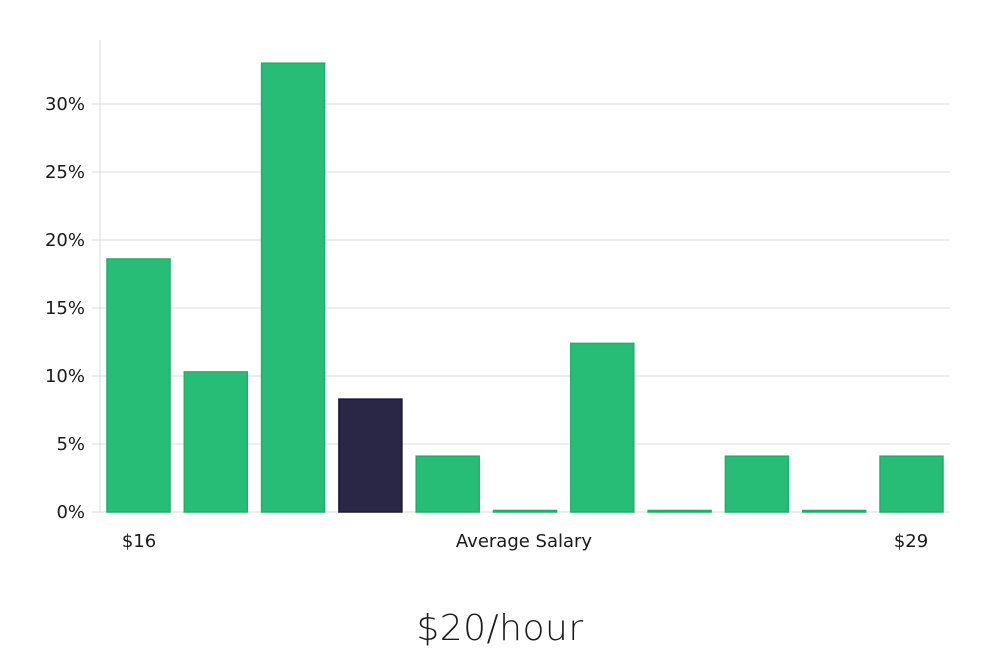 The image size is (1000, 660). What do you see at coordinates (65, 240) in the screenshot?
I see `y-tick-label: 20%` at bounding box center [65, 240].